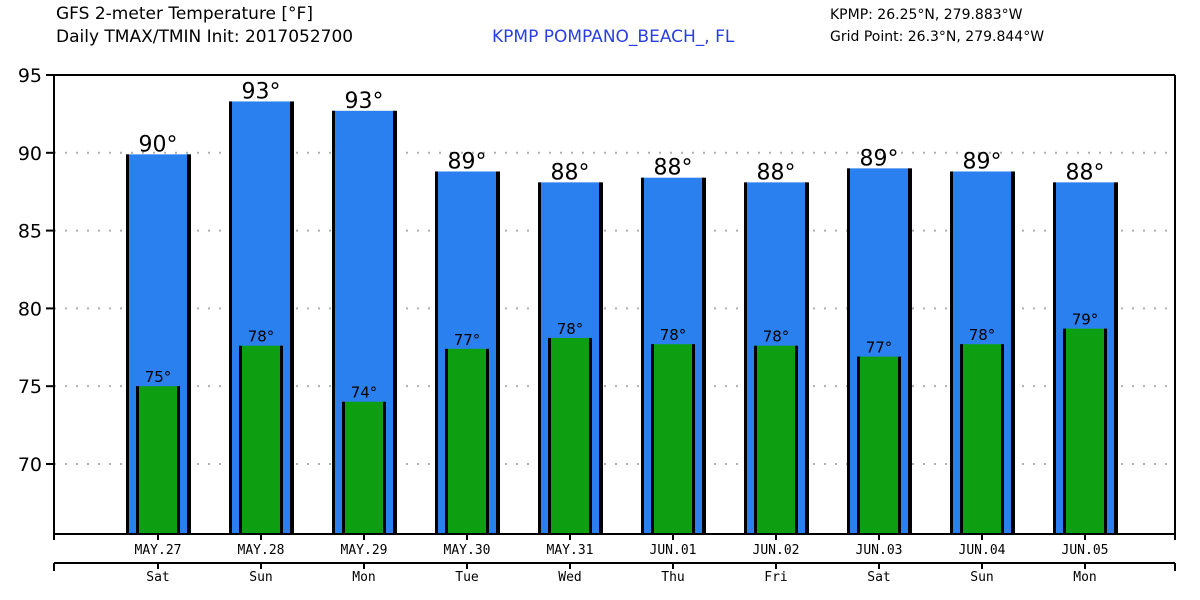 The width and height of the screenshot is (1200, 600). Describe the element at coordinates (364, 550) in the screenshot. I see `x-date-label: MAY.29` at that location.